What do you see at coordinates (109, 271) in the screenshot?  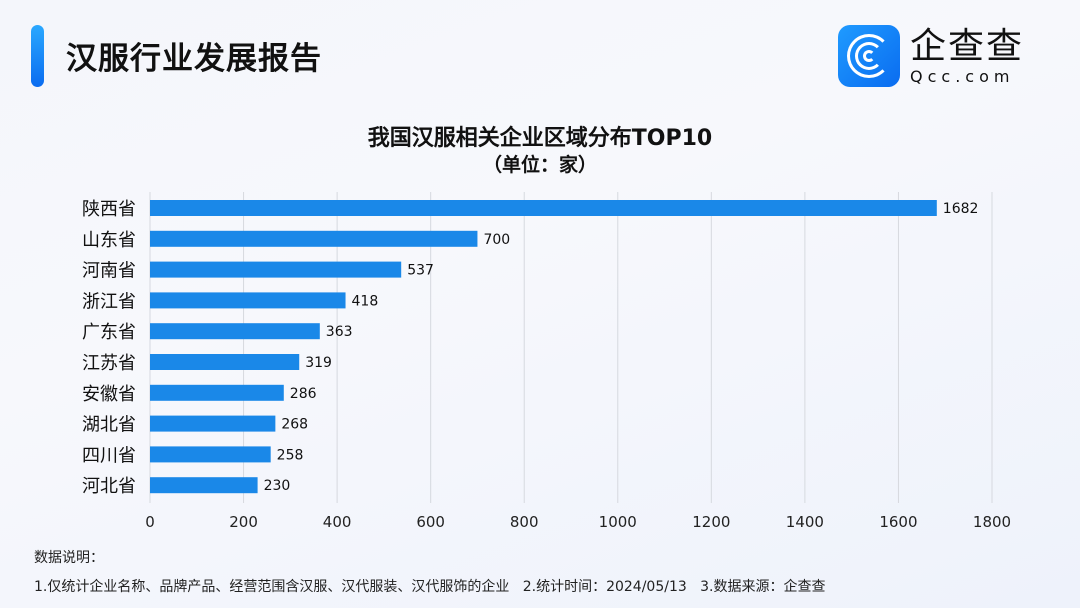 I see `category-label: 河南省` at bounding box center [109, 271].